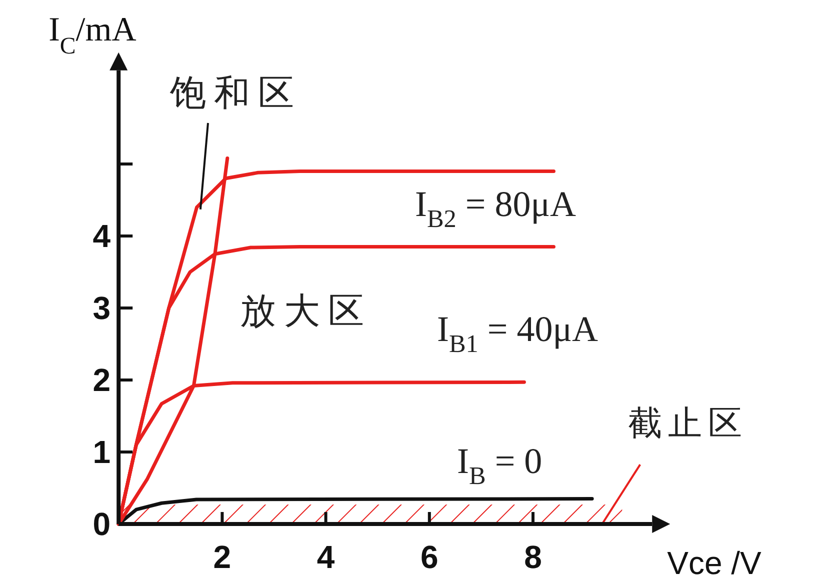 This screenshot has width=832, height=588. What do you see at coordinates (92, 35) in the screenshot?
I see `y-axis-title: I$_{C}$/mA` at bounding box center [92, 35].